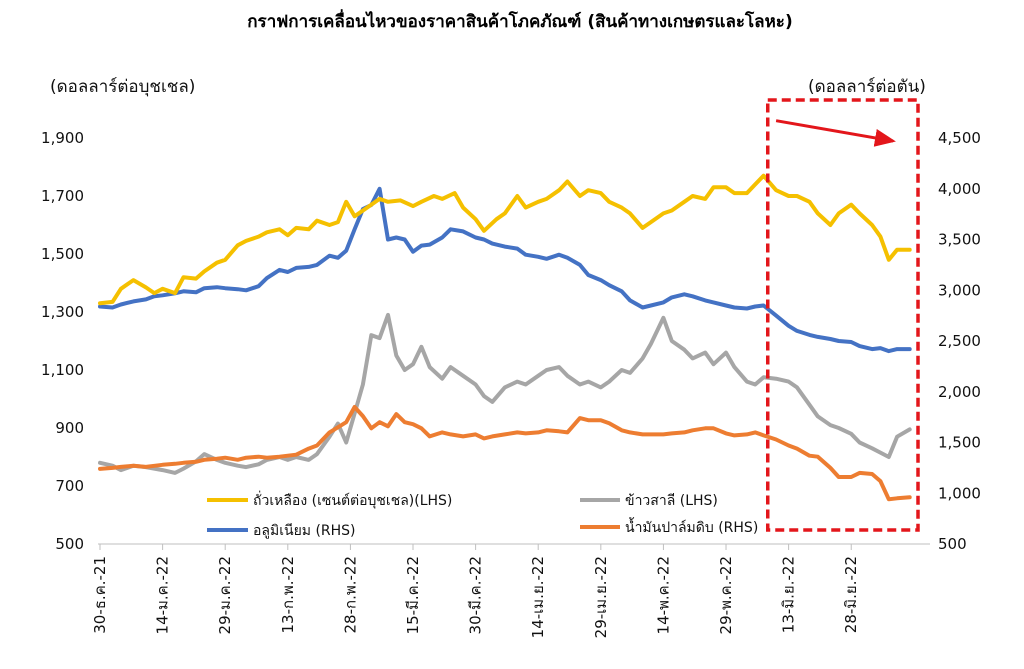 The image size is (1024, 669). I want to click on x-tick-label: 13-ก.พ.-22, so click(288, 595).